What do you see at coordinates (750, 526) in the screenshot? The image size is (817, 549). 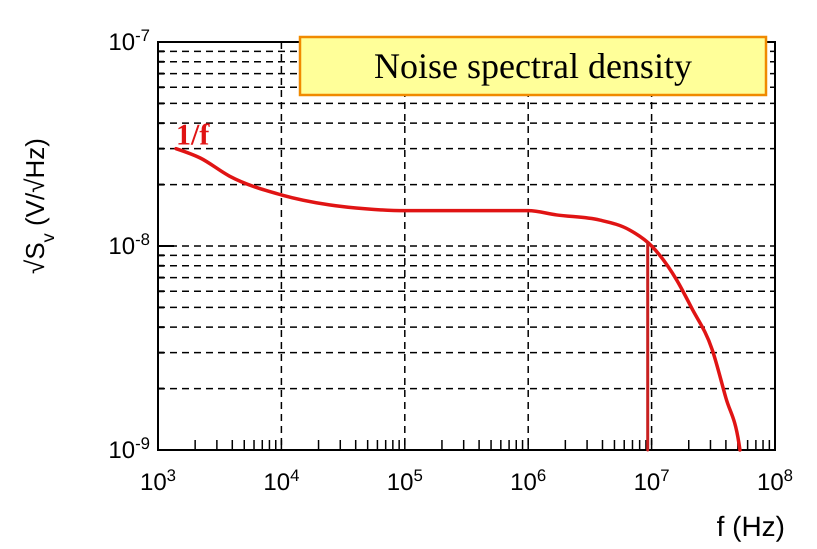 I see `x-axis-title: f (Hz)` at bounding box center [750, 526].